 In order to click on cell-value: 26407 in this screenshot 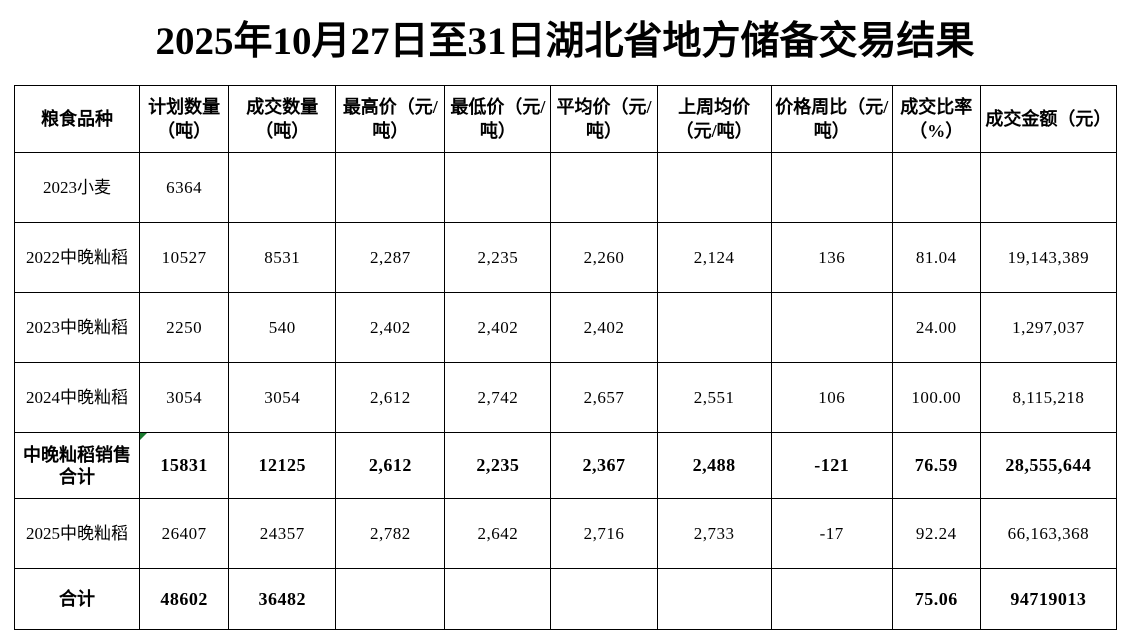, I will do `click(184, 533)`.